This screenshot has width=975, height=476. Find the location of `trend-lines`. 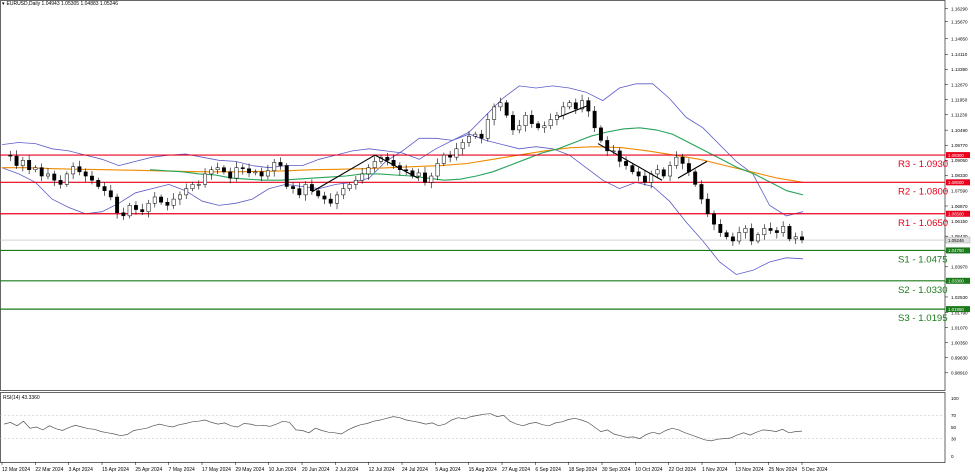

trend-lines is located at coordinates (509, 148).